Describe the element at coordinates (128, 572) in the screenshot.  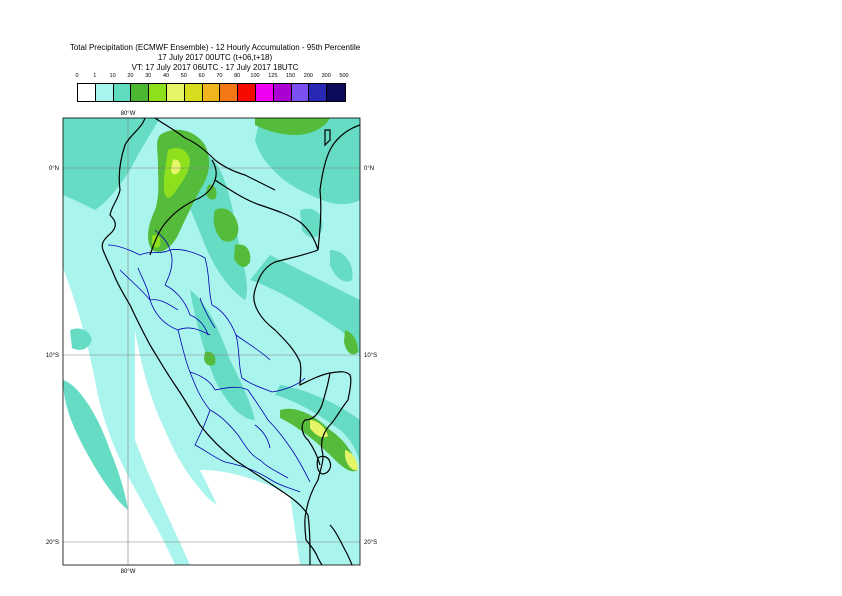
I see `lon-label-bottom: 80°W` at that location.